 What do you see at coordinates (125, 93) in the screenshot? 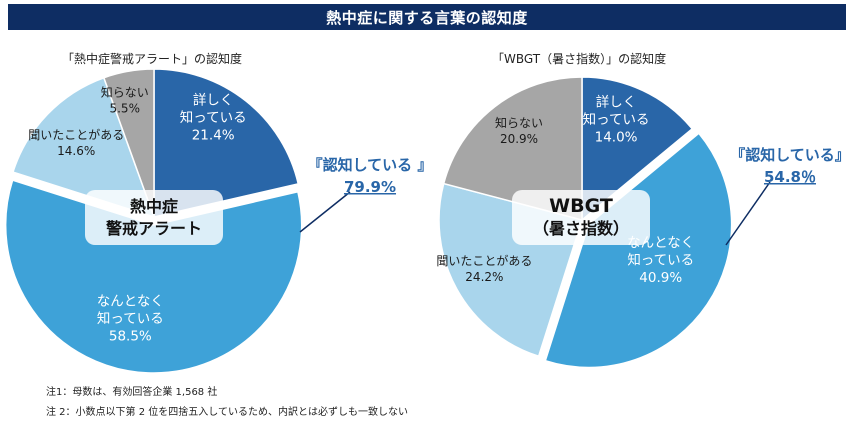
I see `pie-0-slice-3-label: 知らない` at bounding box center [125, 93].